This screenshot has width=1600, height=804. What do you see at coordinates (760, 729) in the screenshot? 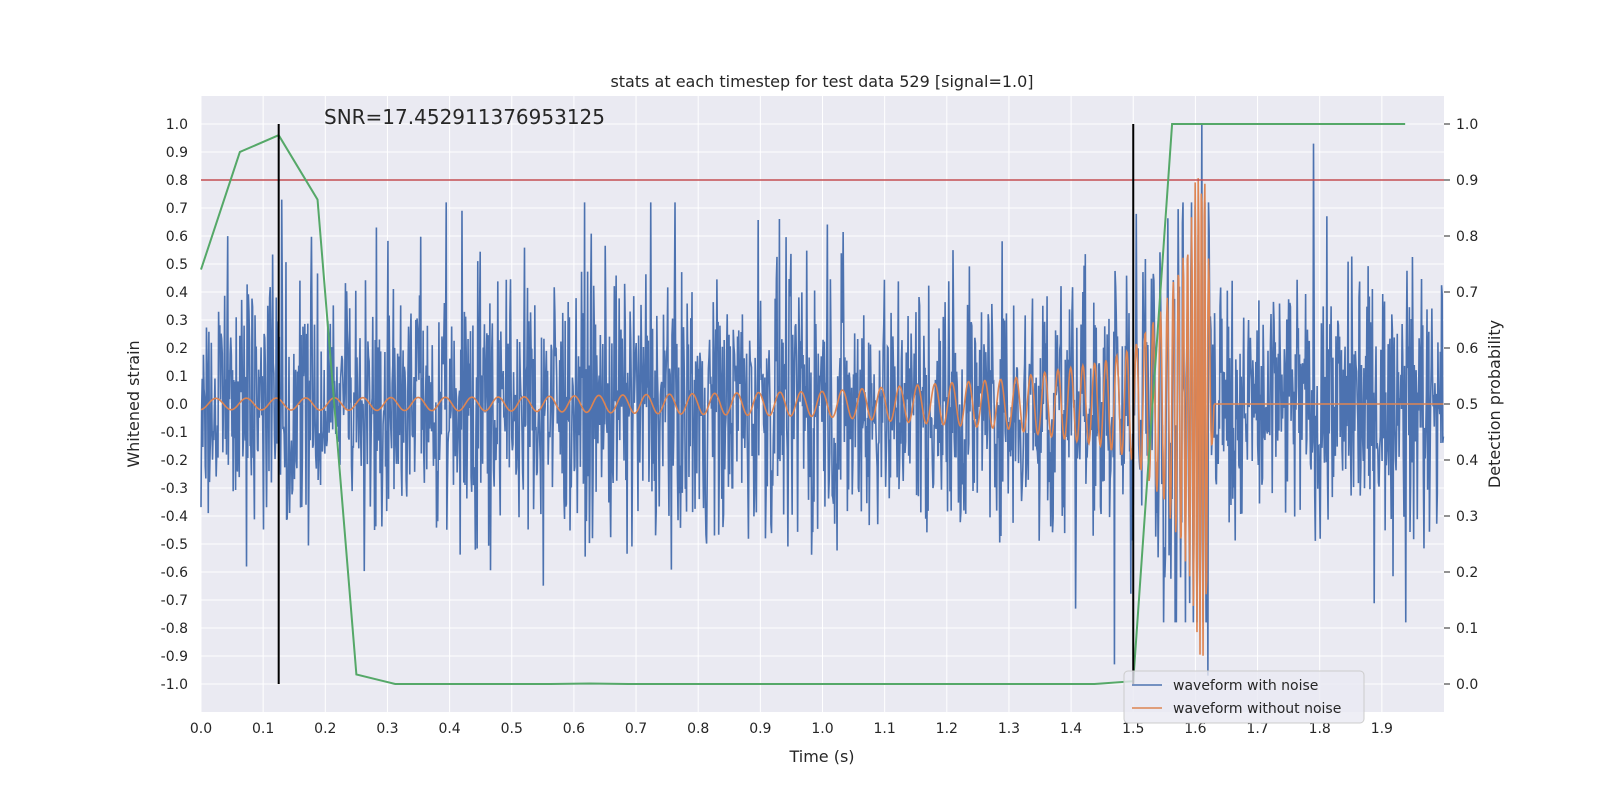
I see `x-tick-label: 0.9` at bounding box center [760, 729].